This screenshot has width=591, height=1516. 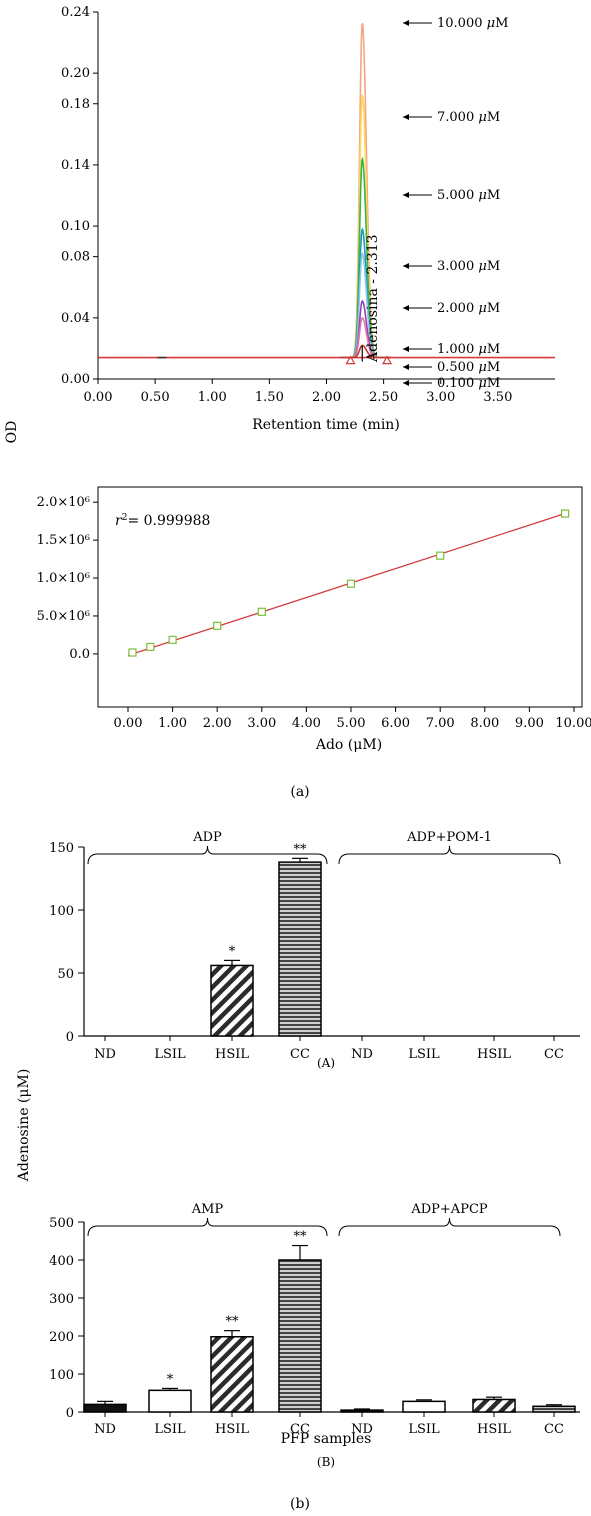 What do you see at coordinates (468, 195) in the screenshot?
I see `concentration-label: 5.000 μM` at bounding box center [468, 195].